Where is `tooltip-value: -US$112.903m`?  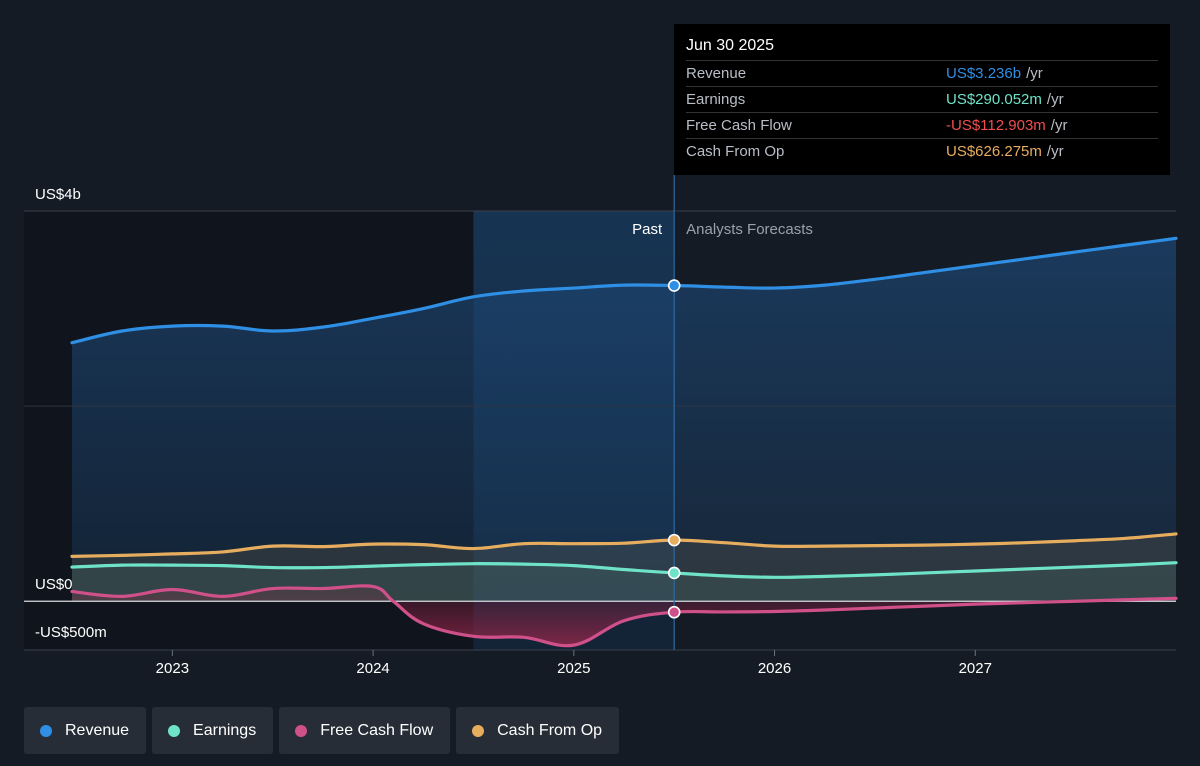 tooltip-value: -US$112.903m is located at coordinates (996, 125).